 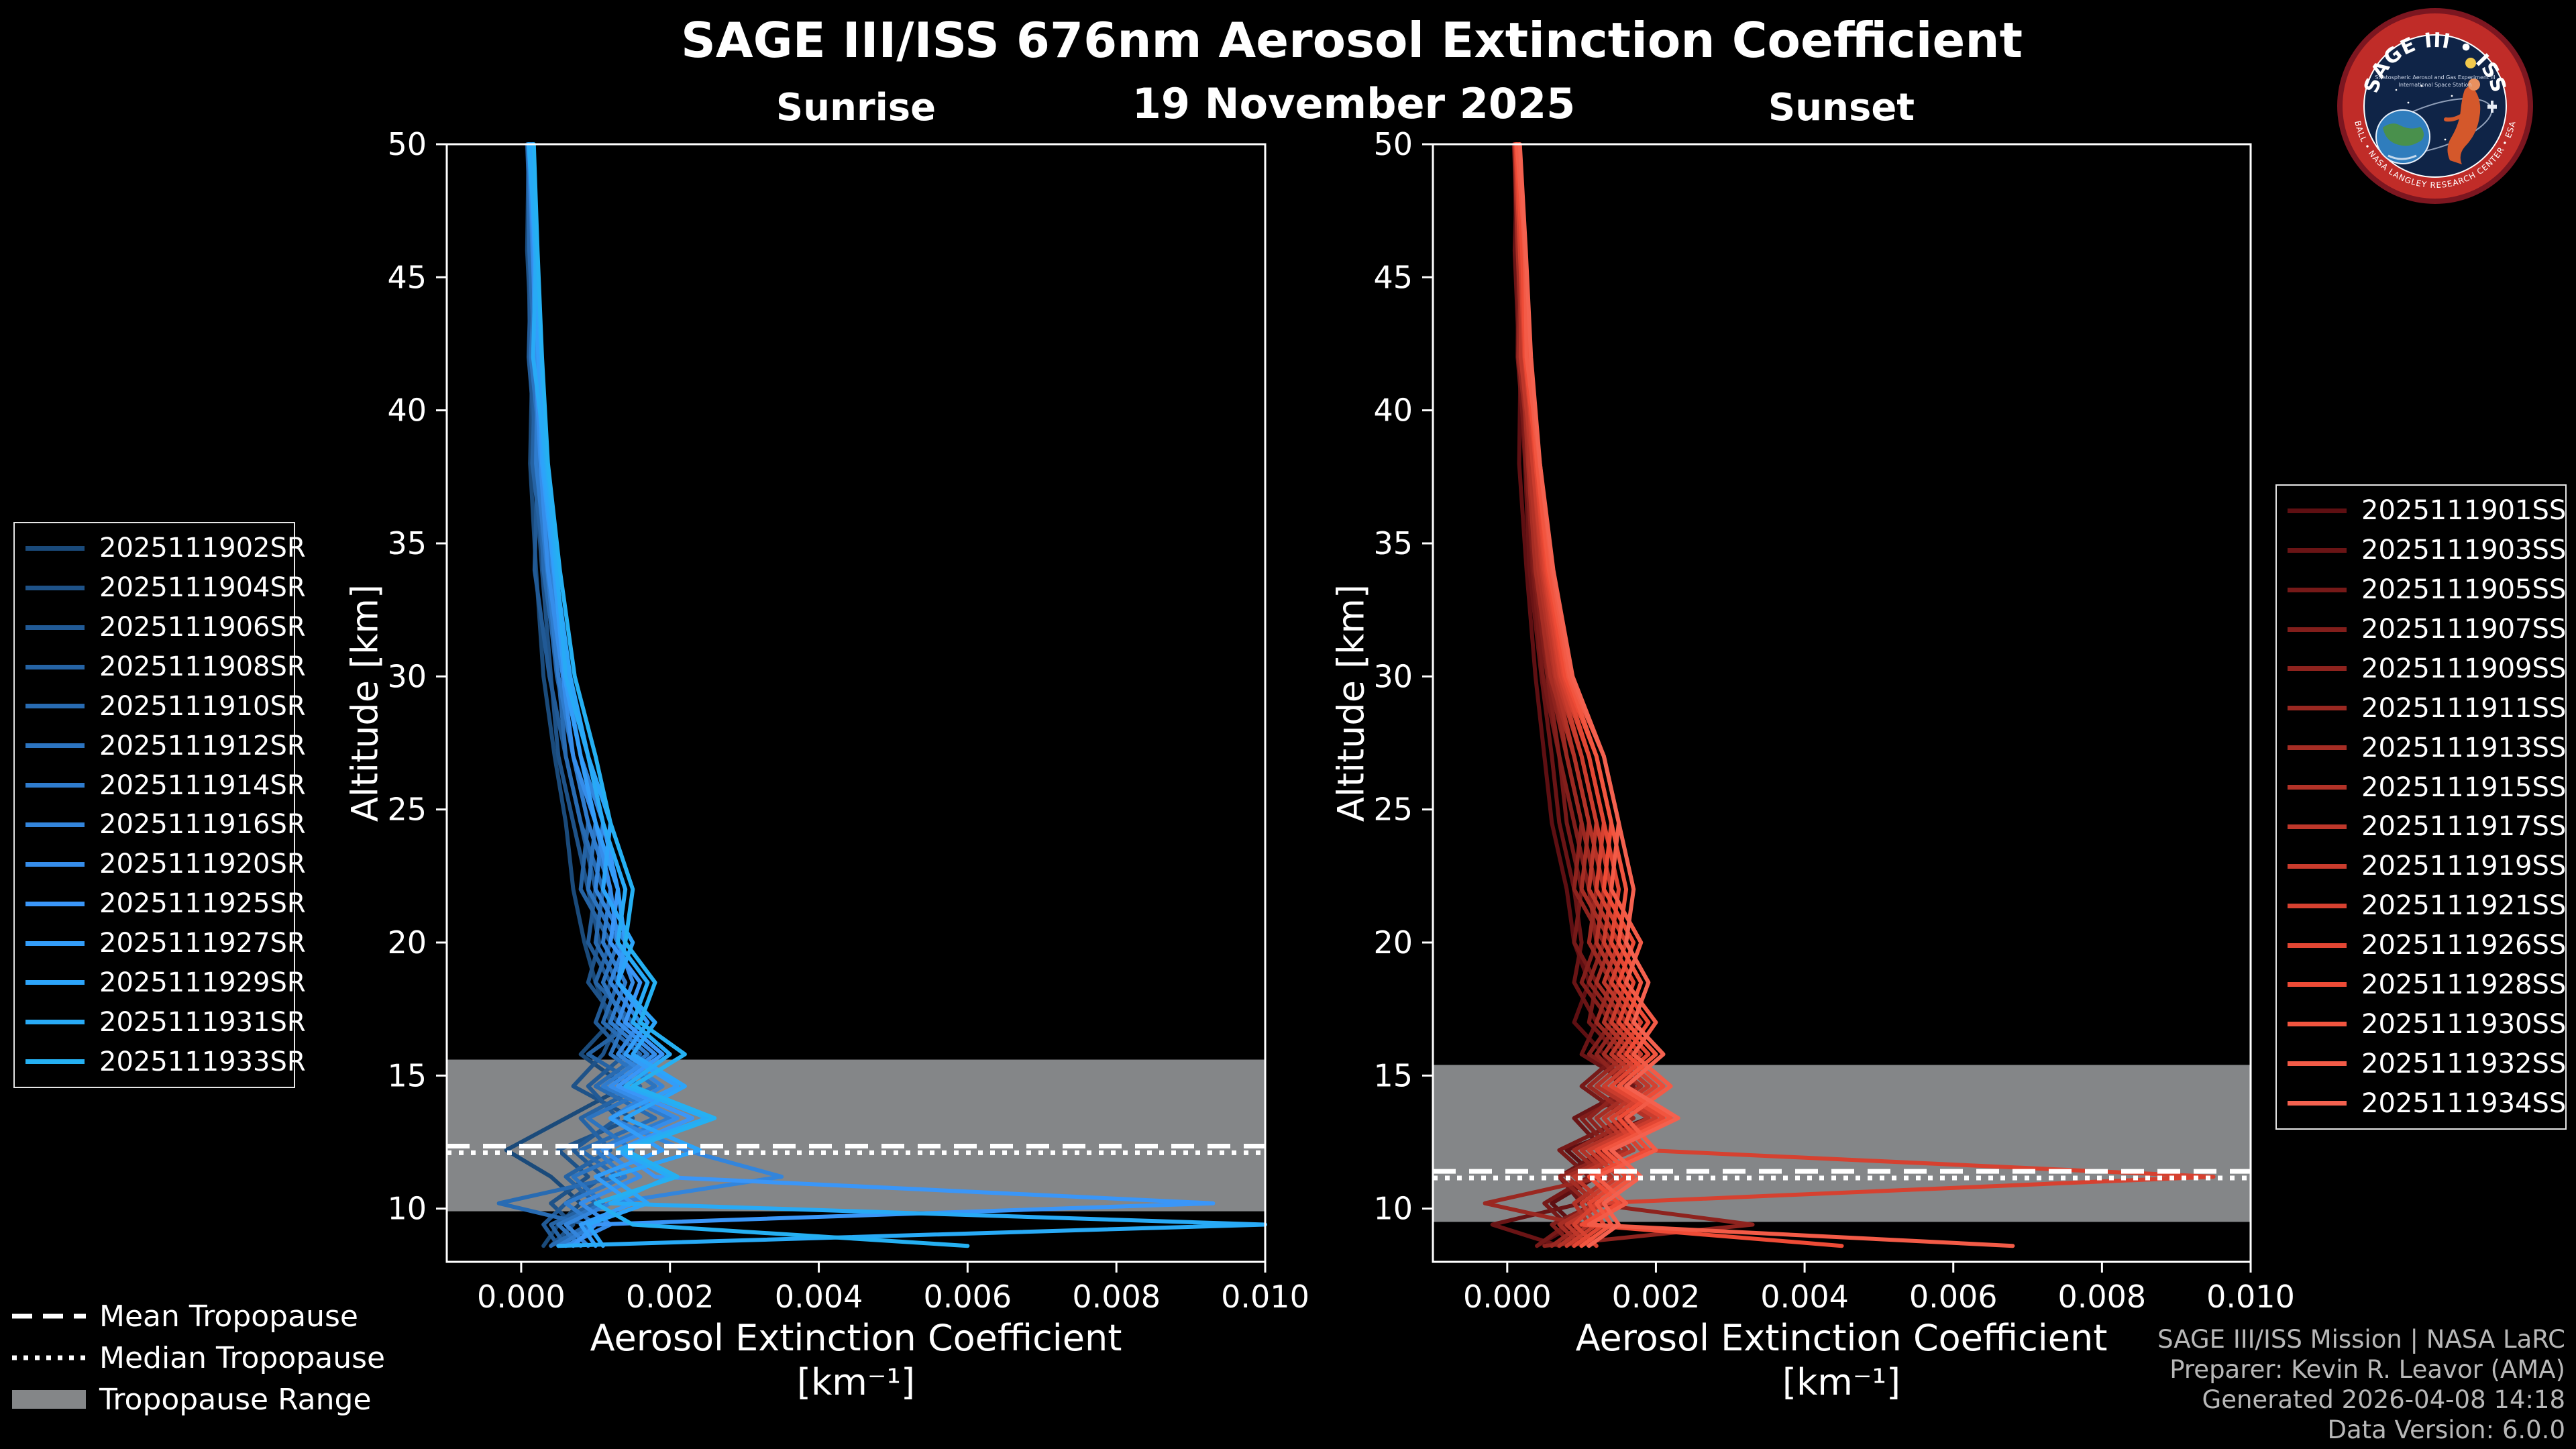 What do you see at coordinates (2464, 984) in the screenshot?
I see `legend-label: 2025111928SS` at bounding box center [2464, 984].